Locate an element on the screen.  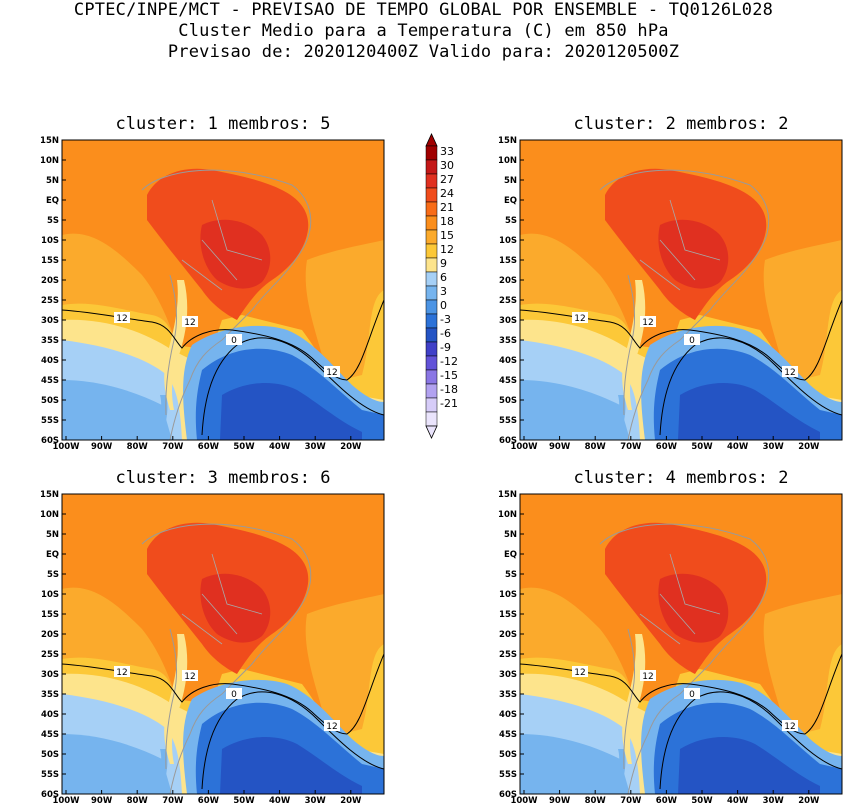
lon-tick-label: 40W is located at coordinates (738, 799).